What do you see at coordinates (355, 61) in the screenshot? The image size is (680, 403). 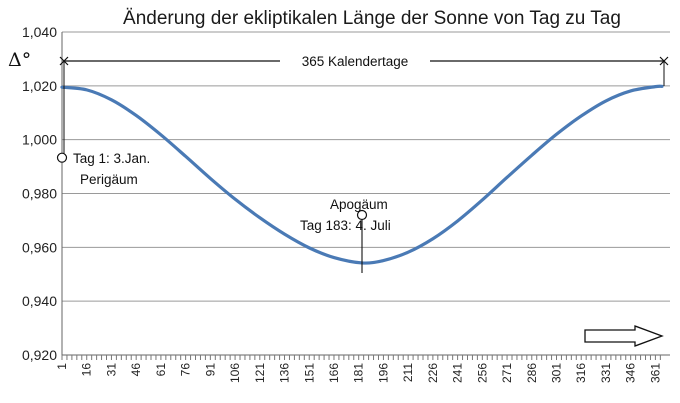 I see `span-label: 365 Kalendertage` at bounding box center [355, 61].